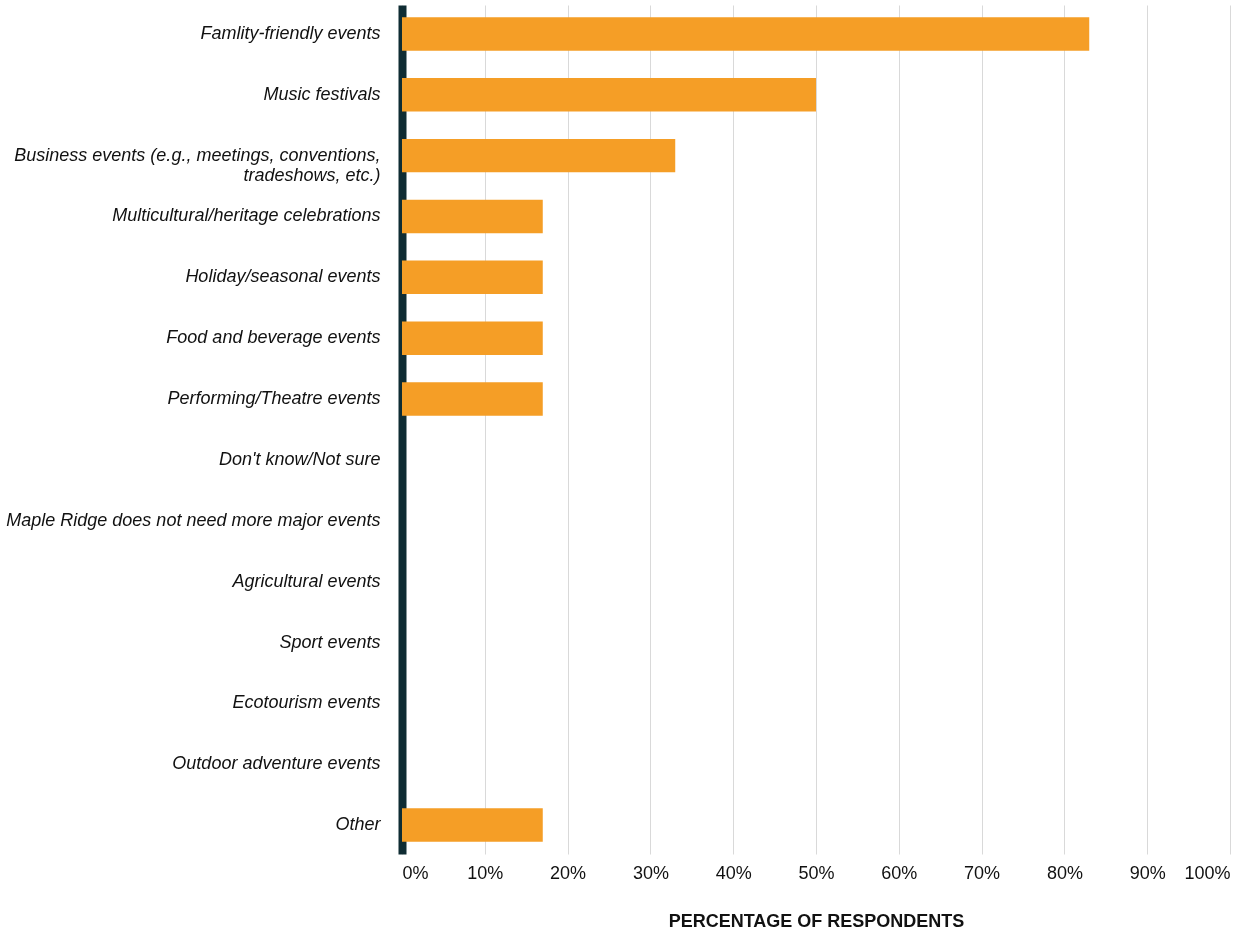 This screenshot has width=1249, height=951. What do you see at coordinates (816, 920) in the screenshot?
I see `x-axis-title: PERCENTAGE OF RESPONDENTS` at bounding box center [816, 920].